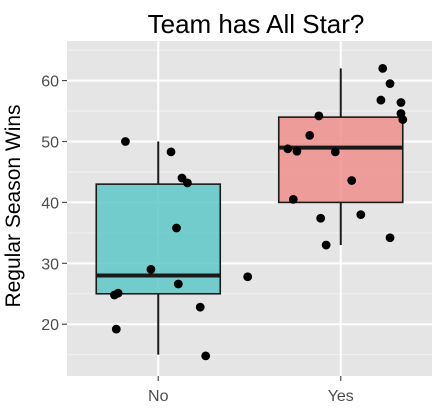 The height and width of the screenshot is (413, 446). I want to click on x-tick-label: Yes, so click(341, 396).